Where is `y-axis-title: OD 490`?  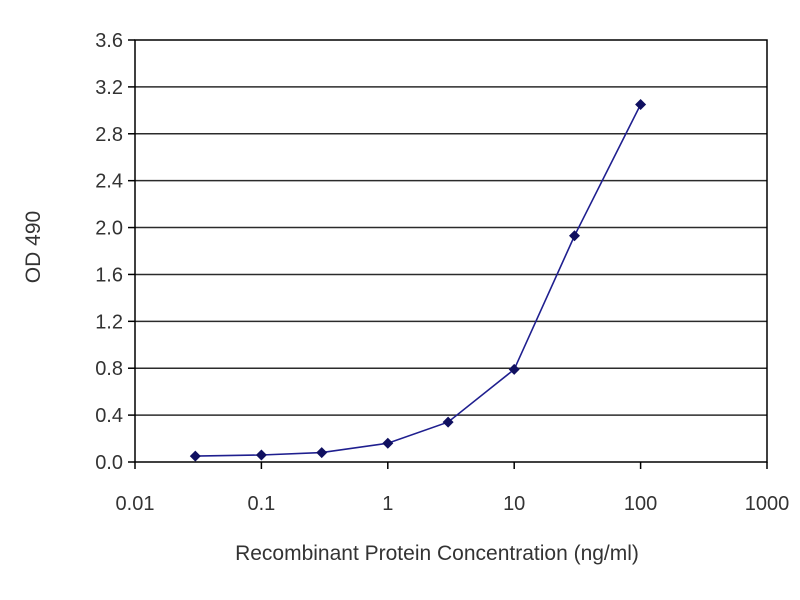
y-axis-title: OD 490 is located at coordinates (33, 247).